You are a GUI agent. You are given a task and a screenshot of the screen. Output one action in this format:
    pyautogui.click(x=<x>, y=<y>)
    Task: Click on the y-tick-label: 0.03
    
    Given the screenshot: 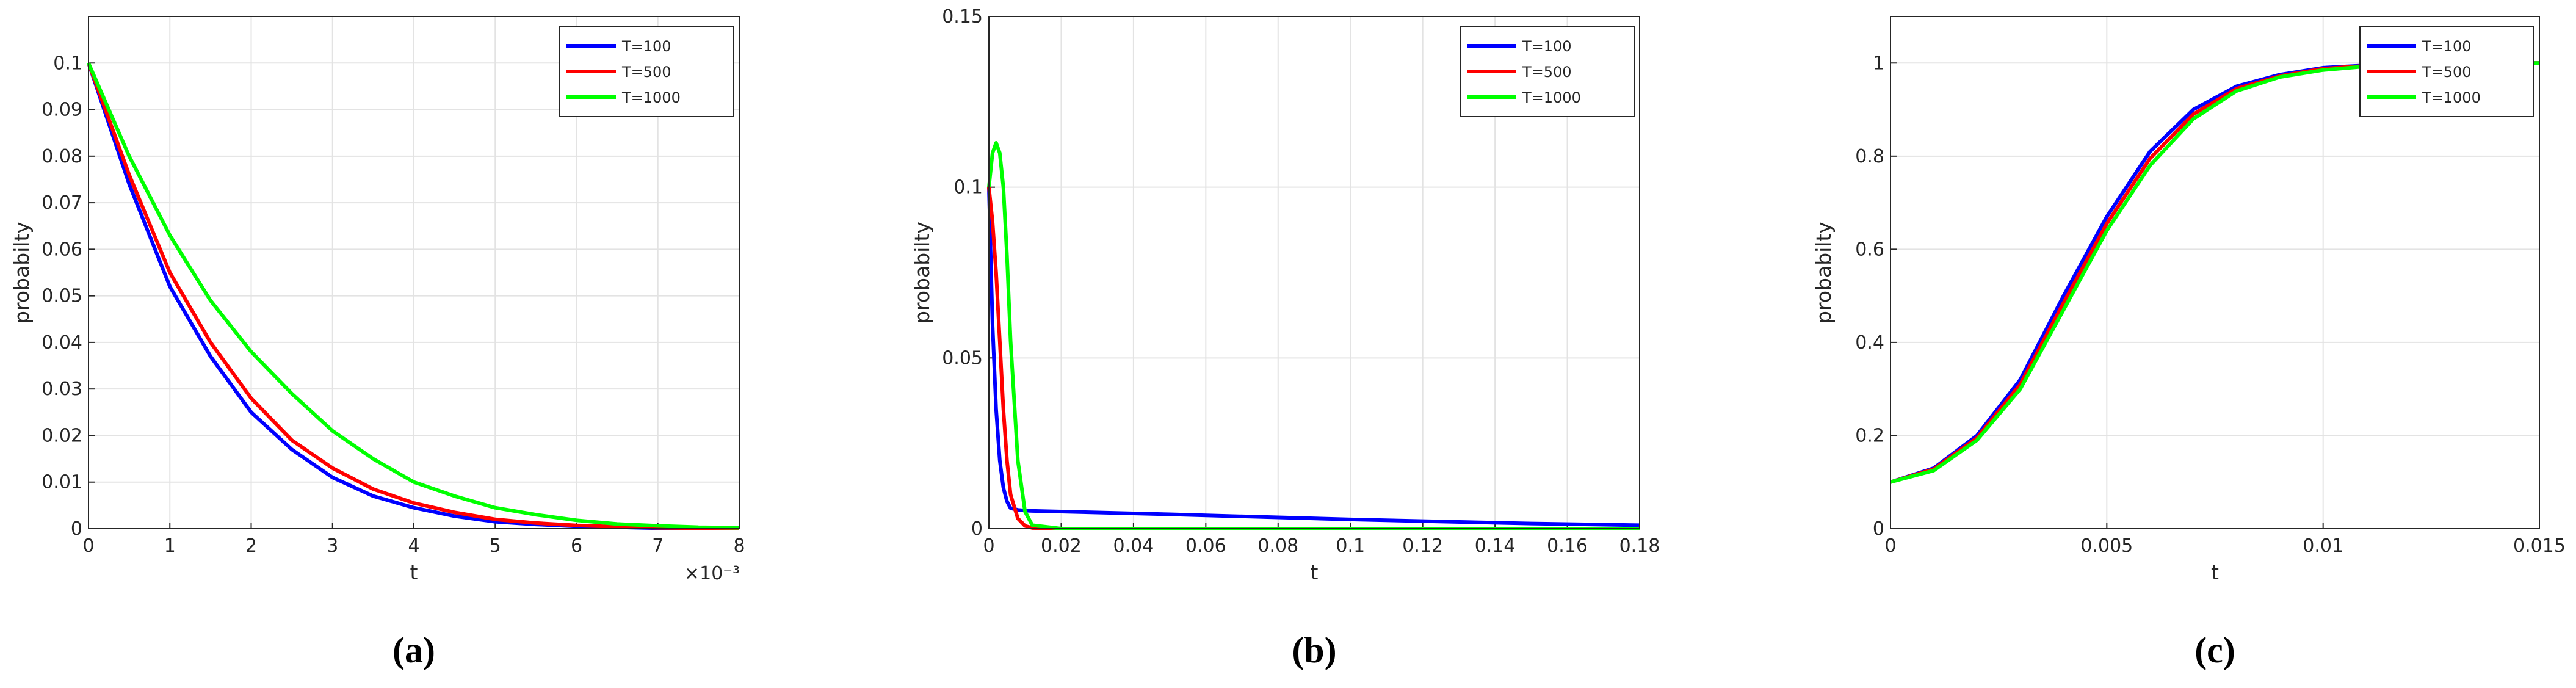 What is the action you would take?
    pyautogui.click(x=62, y=389)
    